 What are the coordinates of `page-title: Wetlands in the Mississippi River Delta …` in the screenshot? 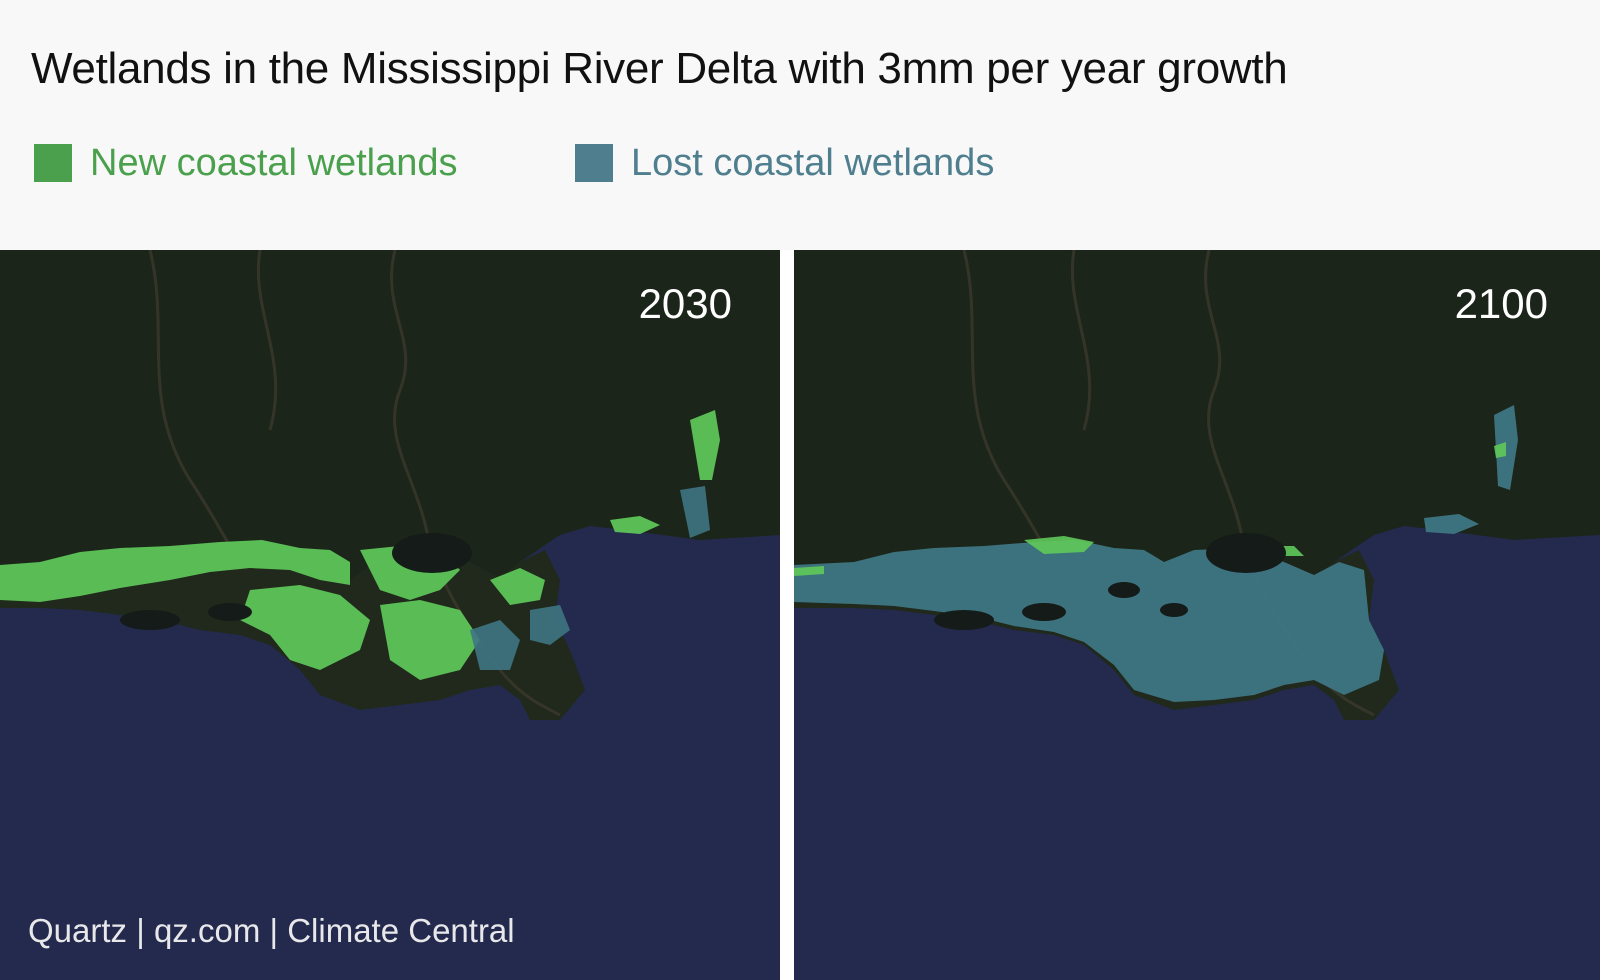 It's located at (659, 68).